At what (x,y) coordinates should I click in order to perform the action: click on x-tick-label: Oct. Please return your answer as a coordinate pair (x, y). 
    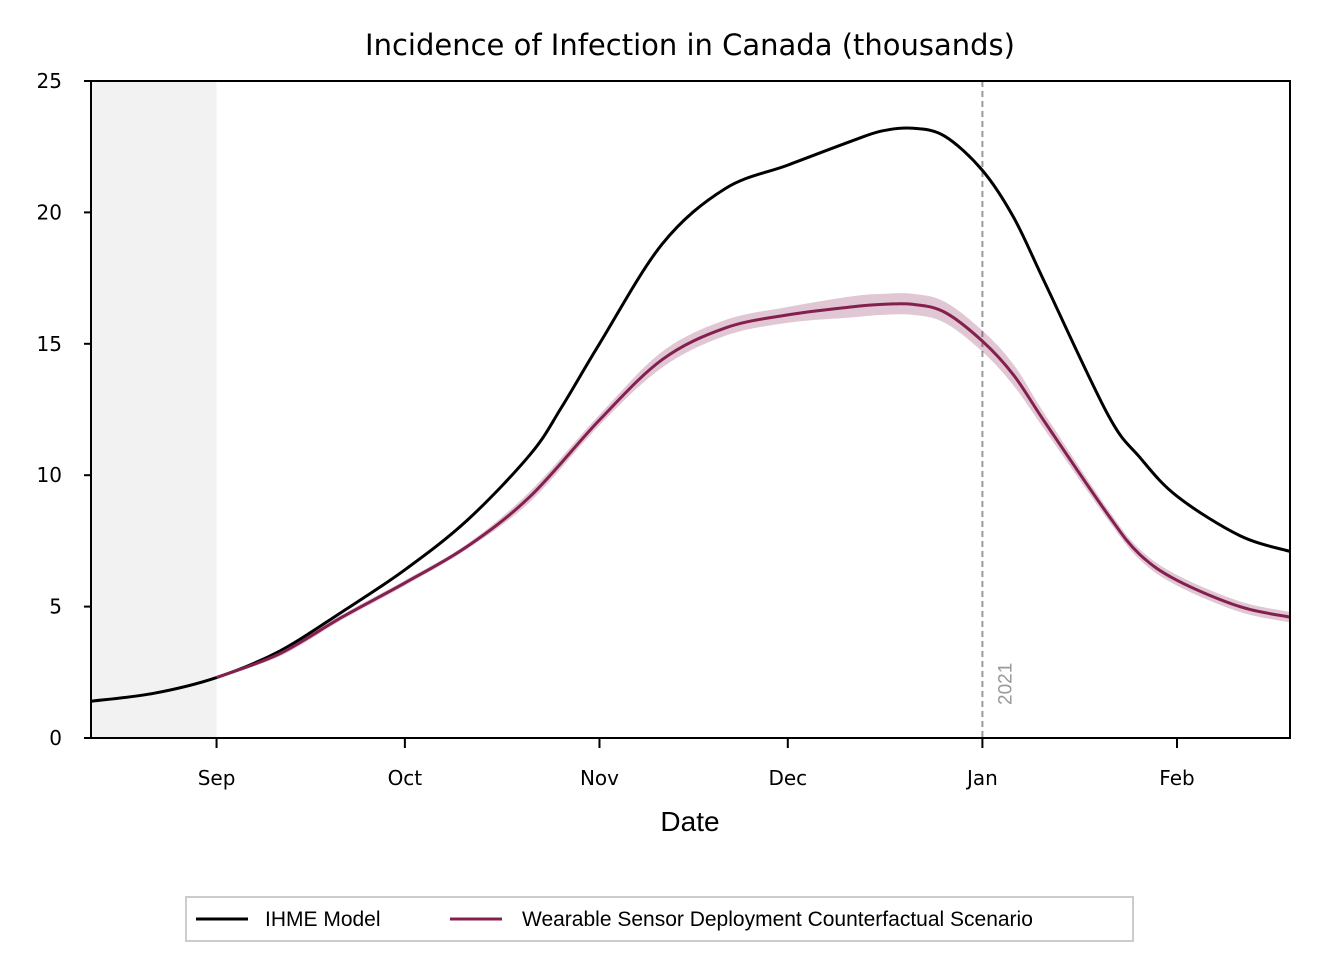
    Looking at the image, I should click on (405, 778).